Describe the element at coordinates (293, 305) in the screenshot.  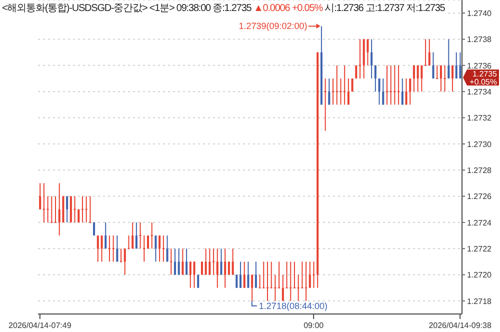
I see `annotation: 1.2718(08:44:00)` at that location.